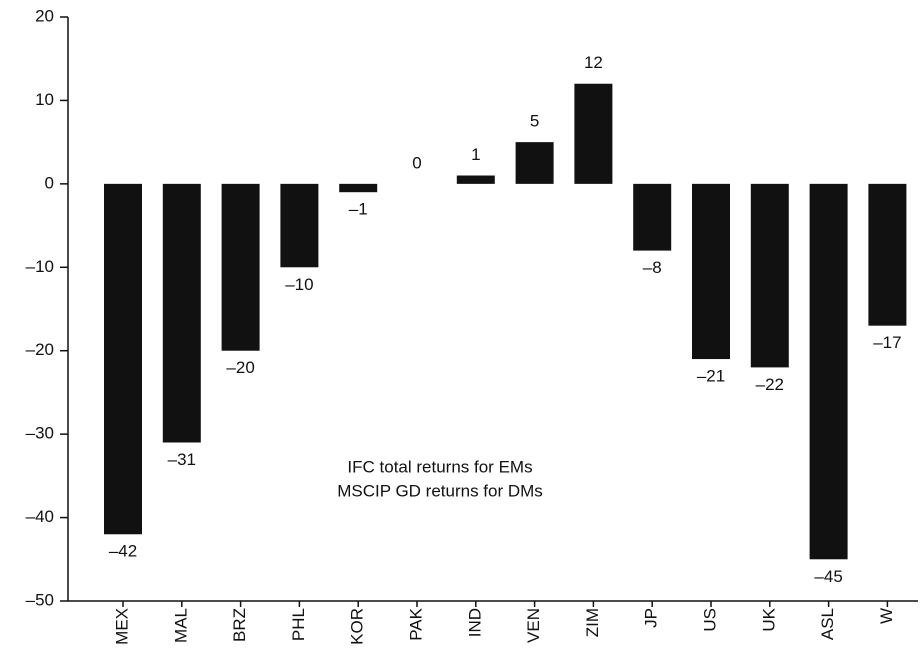  Describe the element at coordinates (711, 376) in the screenshot. I see `value-label: –21` at that location.